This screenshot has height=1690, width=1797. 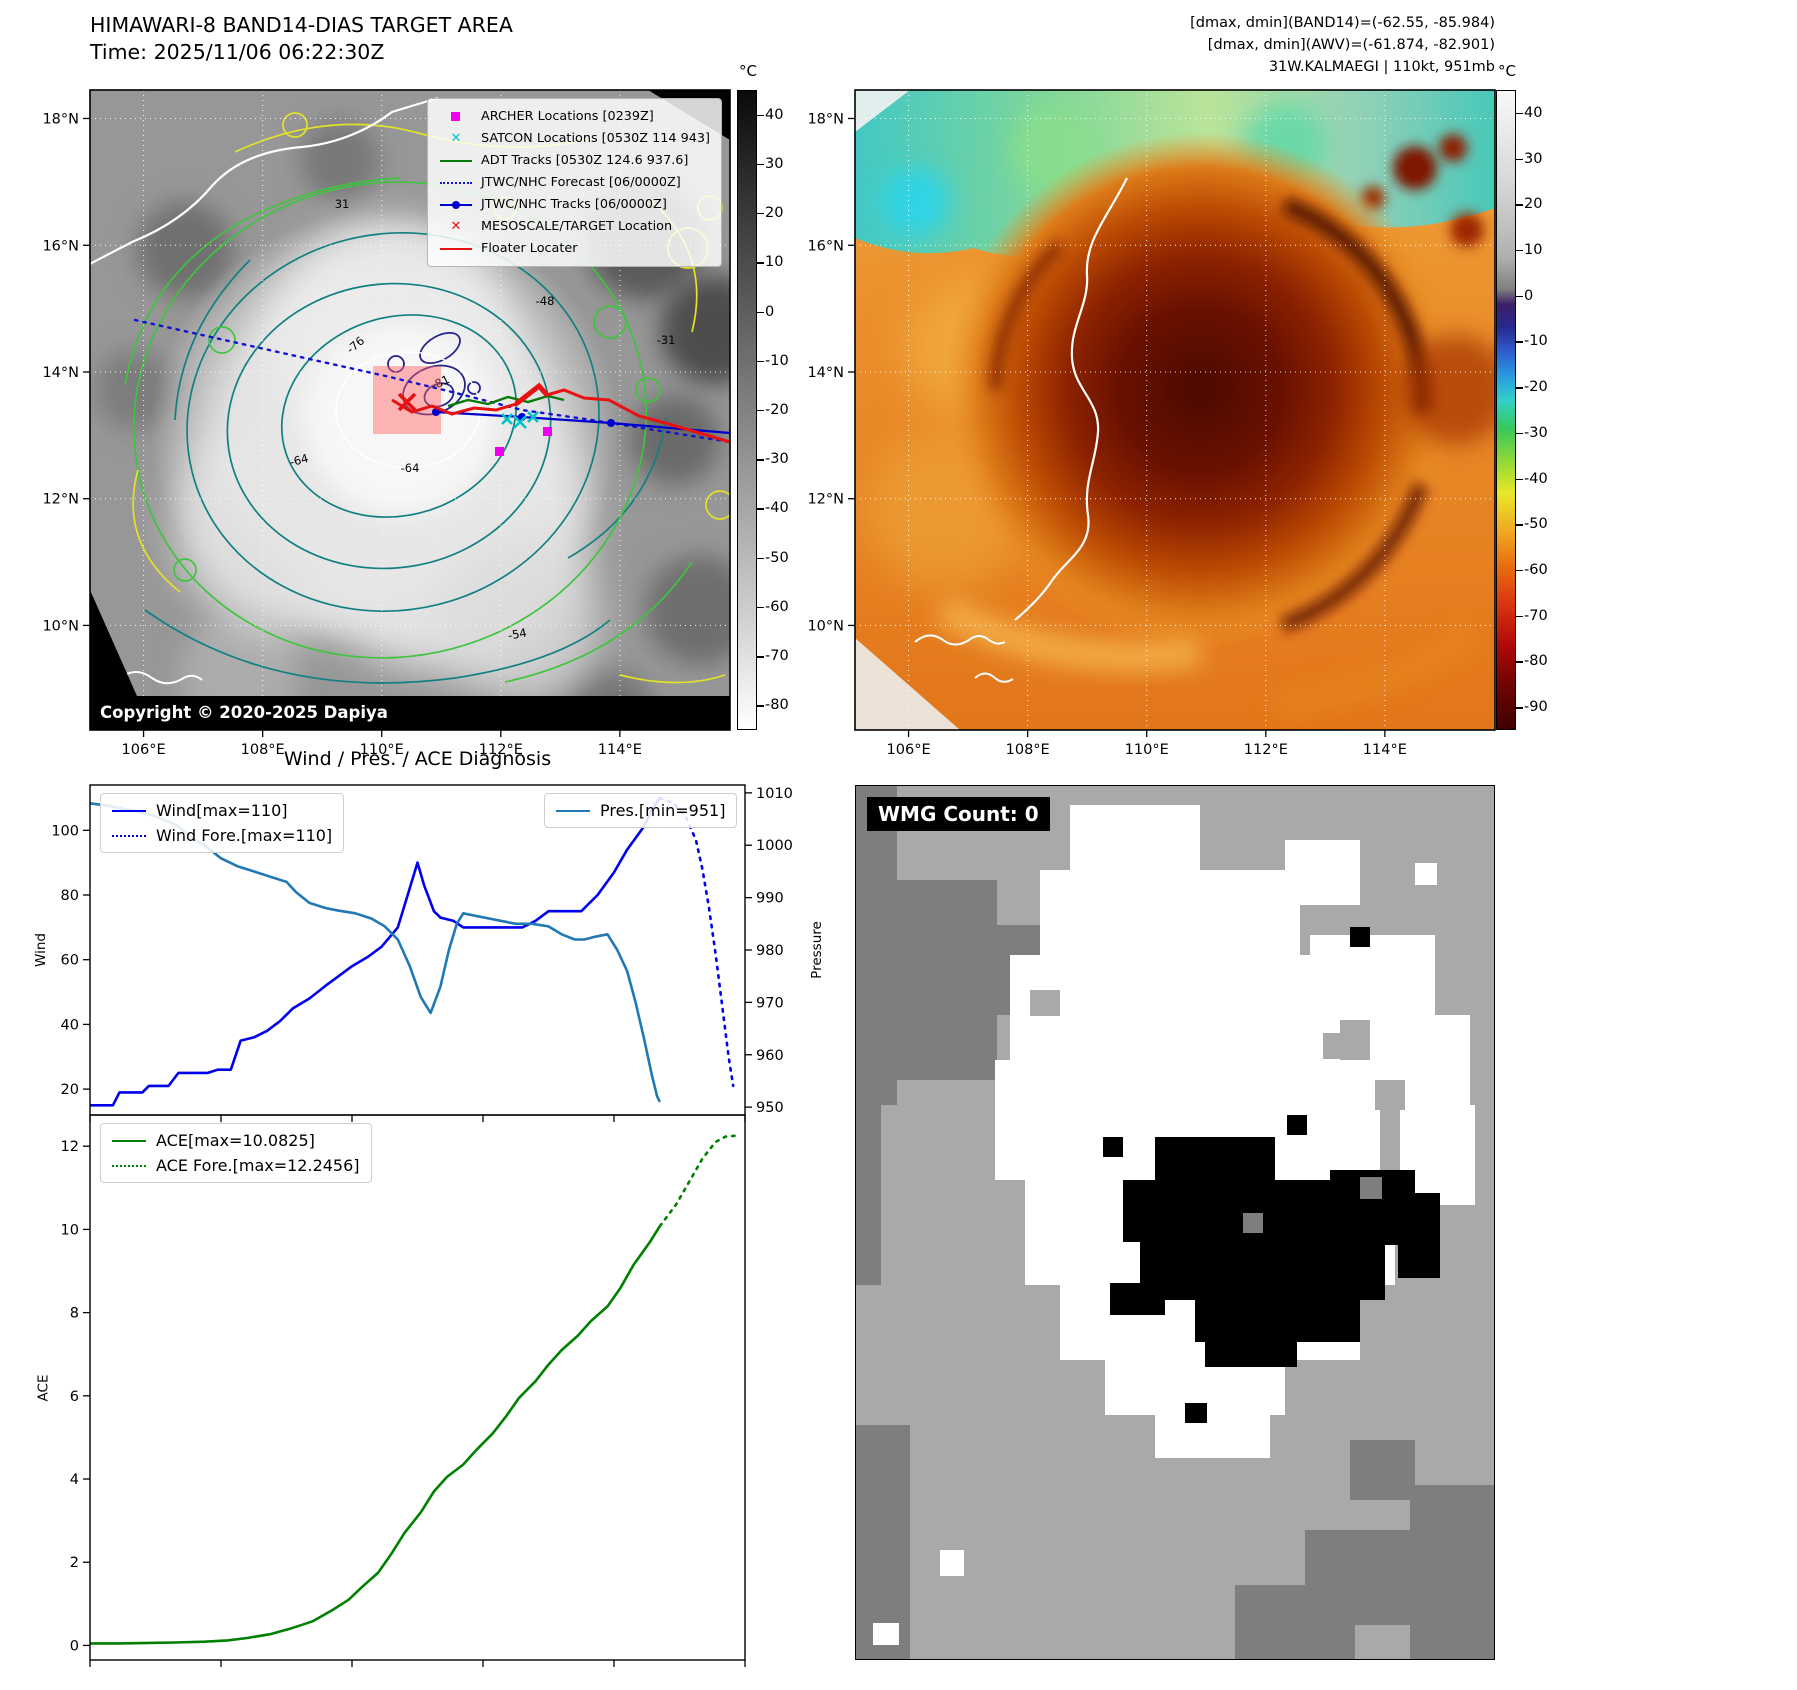 What do you see at coordinates (74, 1563) in the screenshot?
I see `svg-text: 2` at bounding box center [74, 1563].